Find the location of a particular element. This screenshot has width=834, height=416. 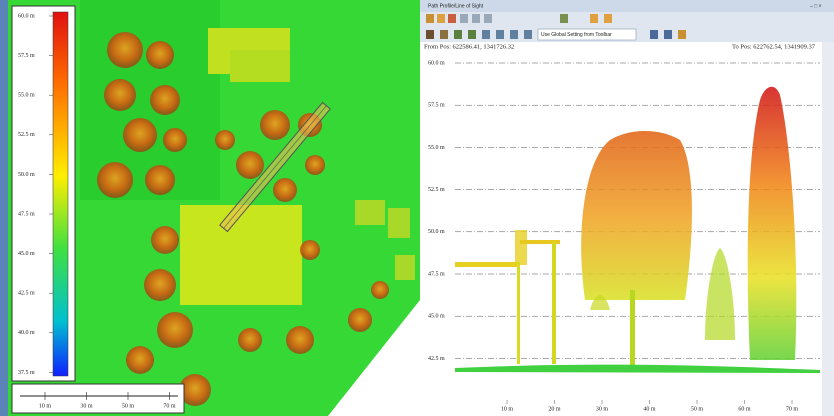

legend-label: 40.0 m is located at coordinates (26, 333).